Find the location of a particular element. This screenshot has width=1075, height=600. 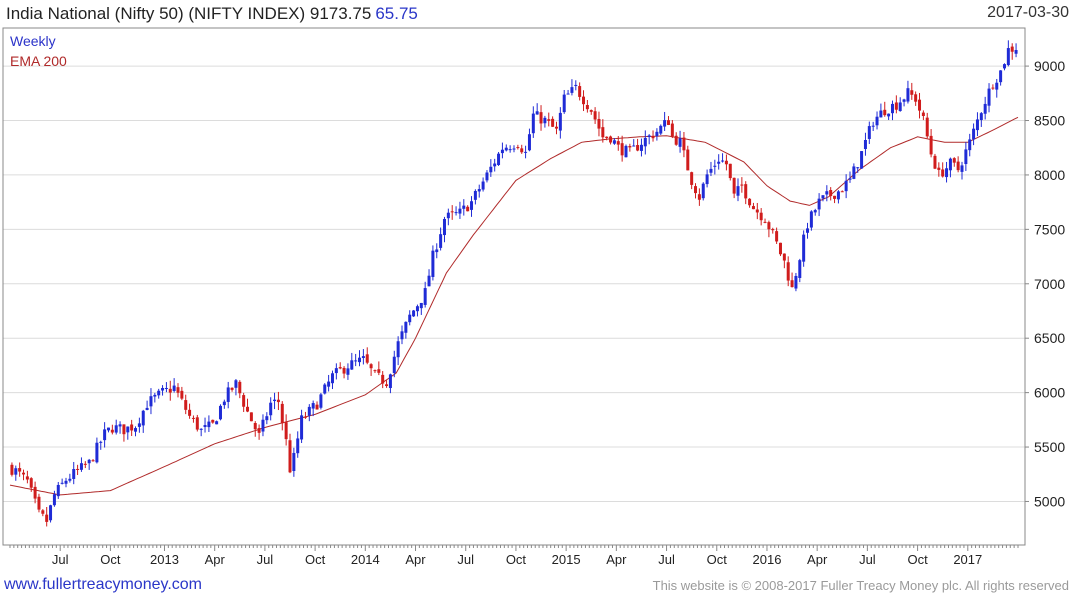

legend-interval: Weekly is located at coordinates (33, 41).